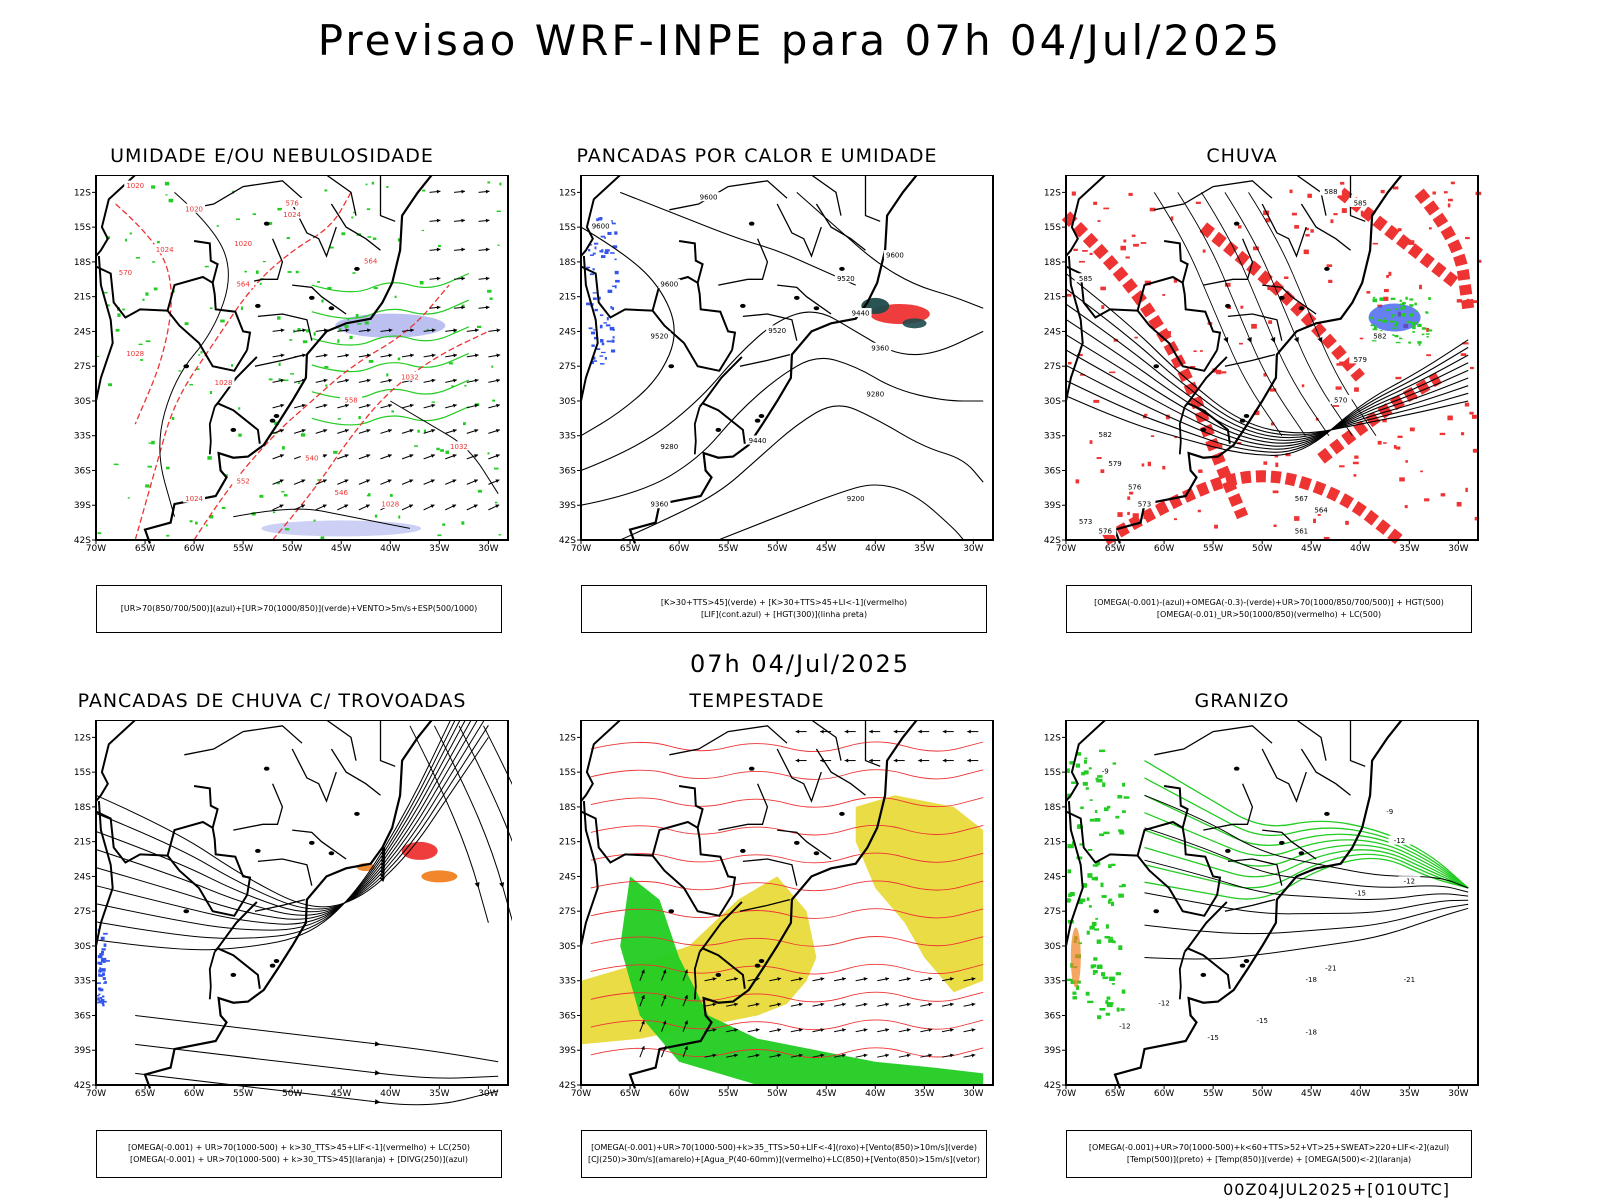 This screenshot has height=1200, width=1600. Describe the element at coordinates (1066, 1094) in the screenshot. I see `lon-tick-label: 70W` at that location.